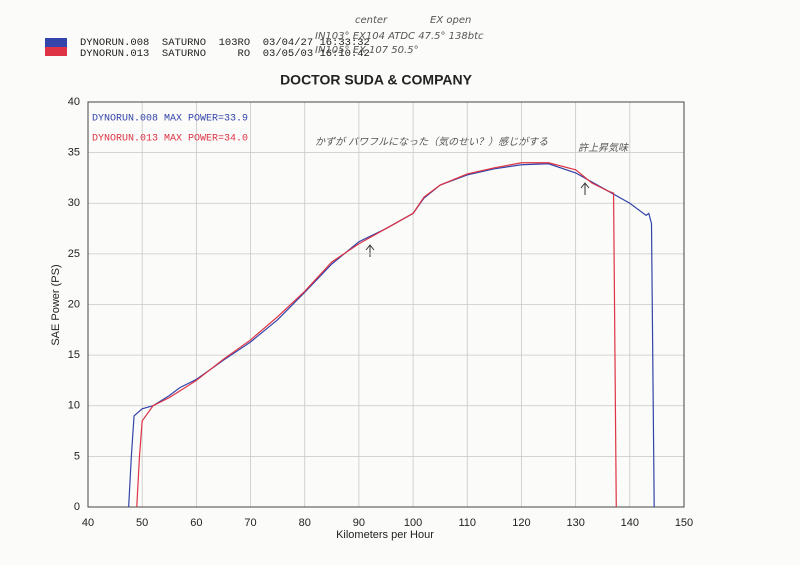 Image resolution: width=800 pixels, height=565 pixels. Describe the element at coordinates (575, 523) in the screenshot. I see `x-tick-label: 130` at that location.